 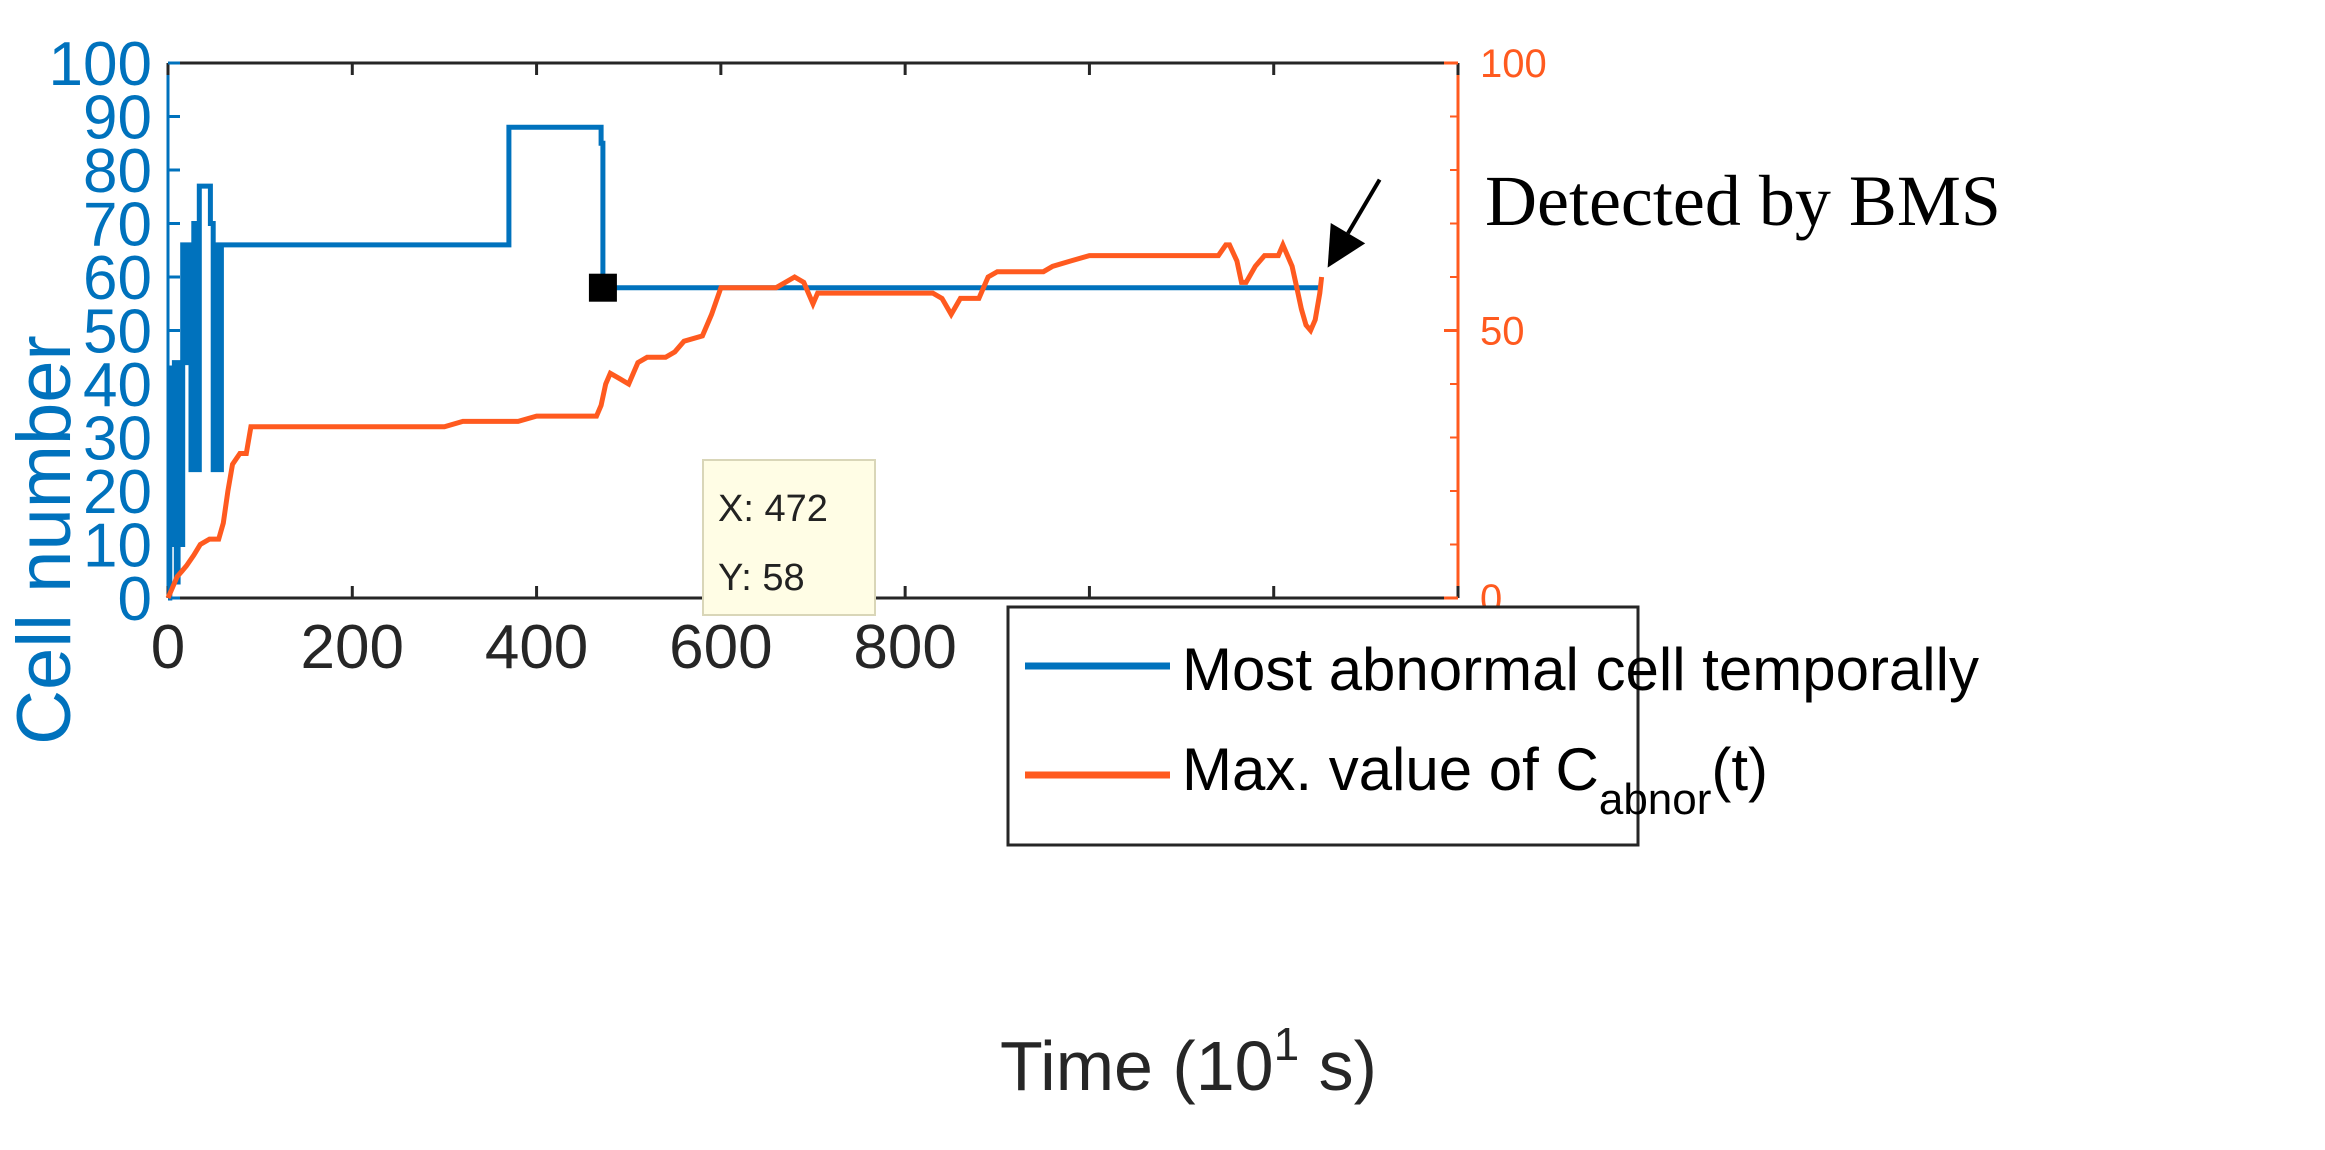 What do you see at coordinates (985, 240) in the screenshot?
I see `overlay-group` at bounding box center [985, 240].